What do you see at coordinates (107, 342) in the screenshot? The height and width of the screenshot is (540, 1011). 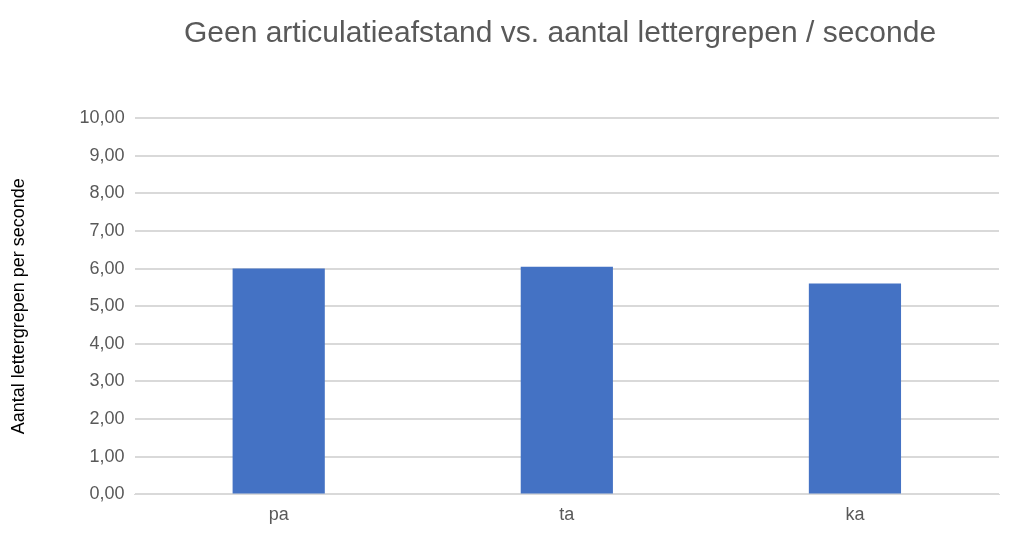 I see `y-tick-label: 4,00` at bounding box center [107, 342].